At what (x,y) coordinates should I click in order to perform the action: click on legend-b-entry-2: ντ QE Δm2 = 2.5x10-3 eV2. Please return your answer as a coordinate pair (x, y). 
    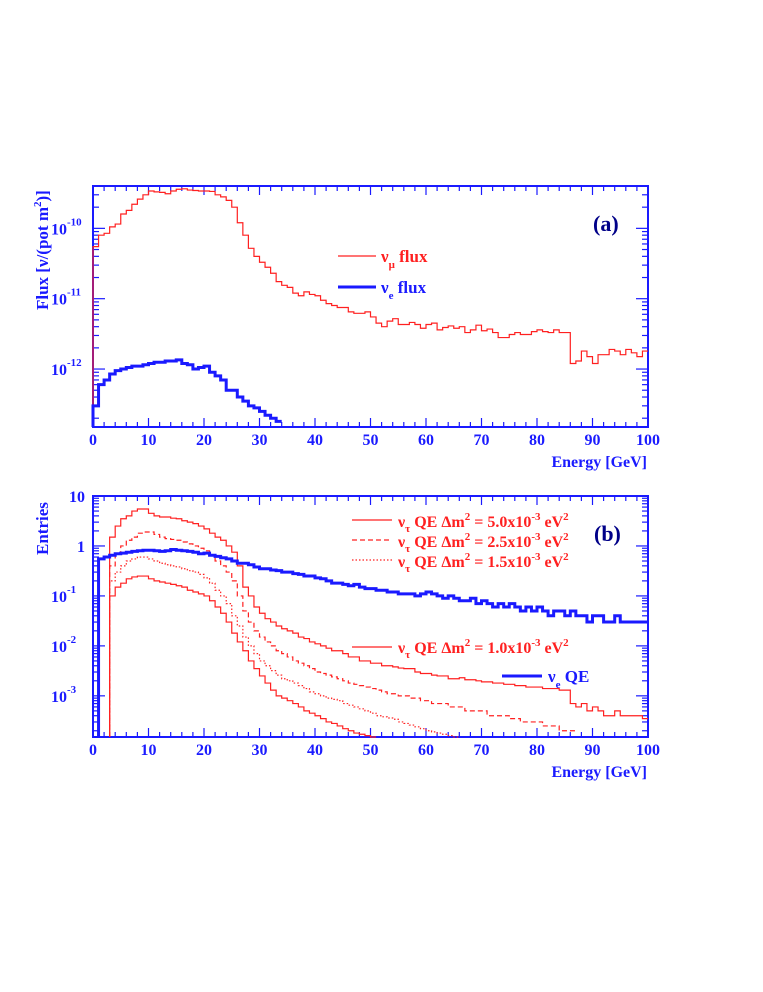
    Looking at the image, I should click on (483, 543).